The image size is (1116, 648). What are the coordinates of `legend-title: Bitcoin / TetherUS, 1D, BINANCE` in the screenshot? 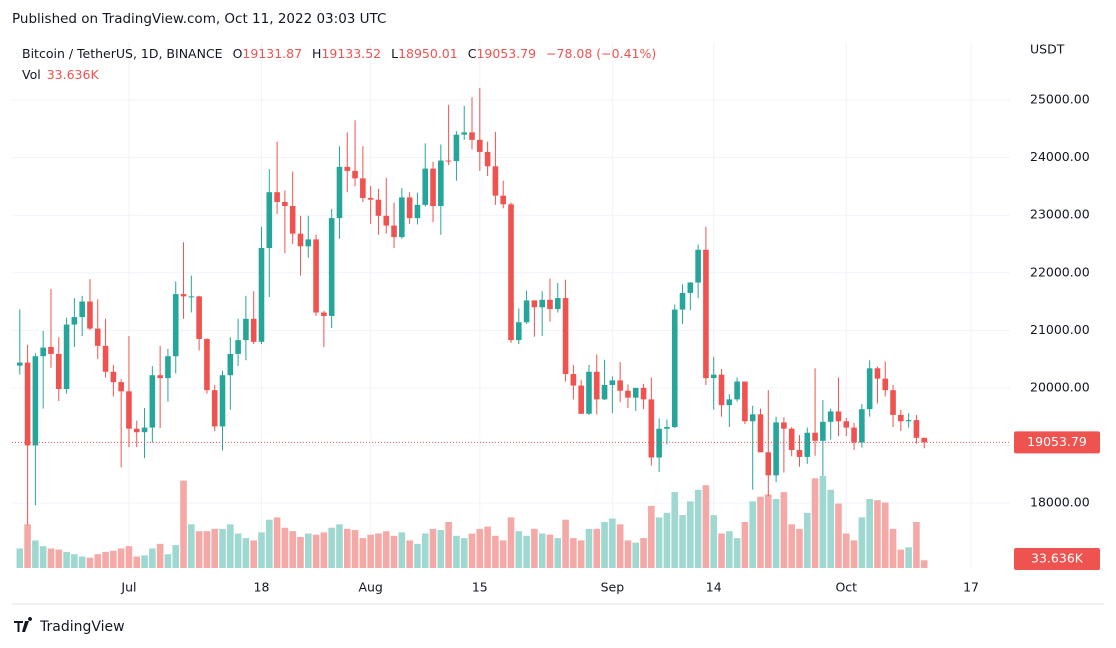 It's located at (122, 53).